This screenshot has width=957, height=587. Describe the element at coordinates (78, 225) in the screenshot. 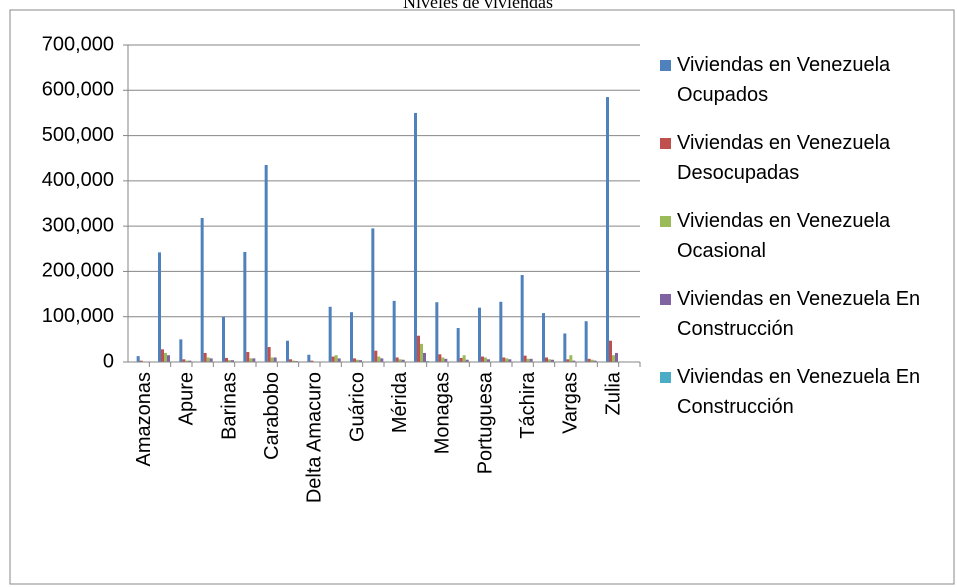

I see `y-tick-label: 300,000` at that location.